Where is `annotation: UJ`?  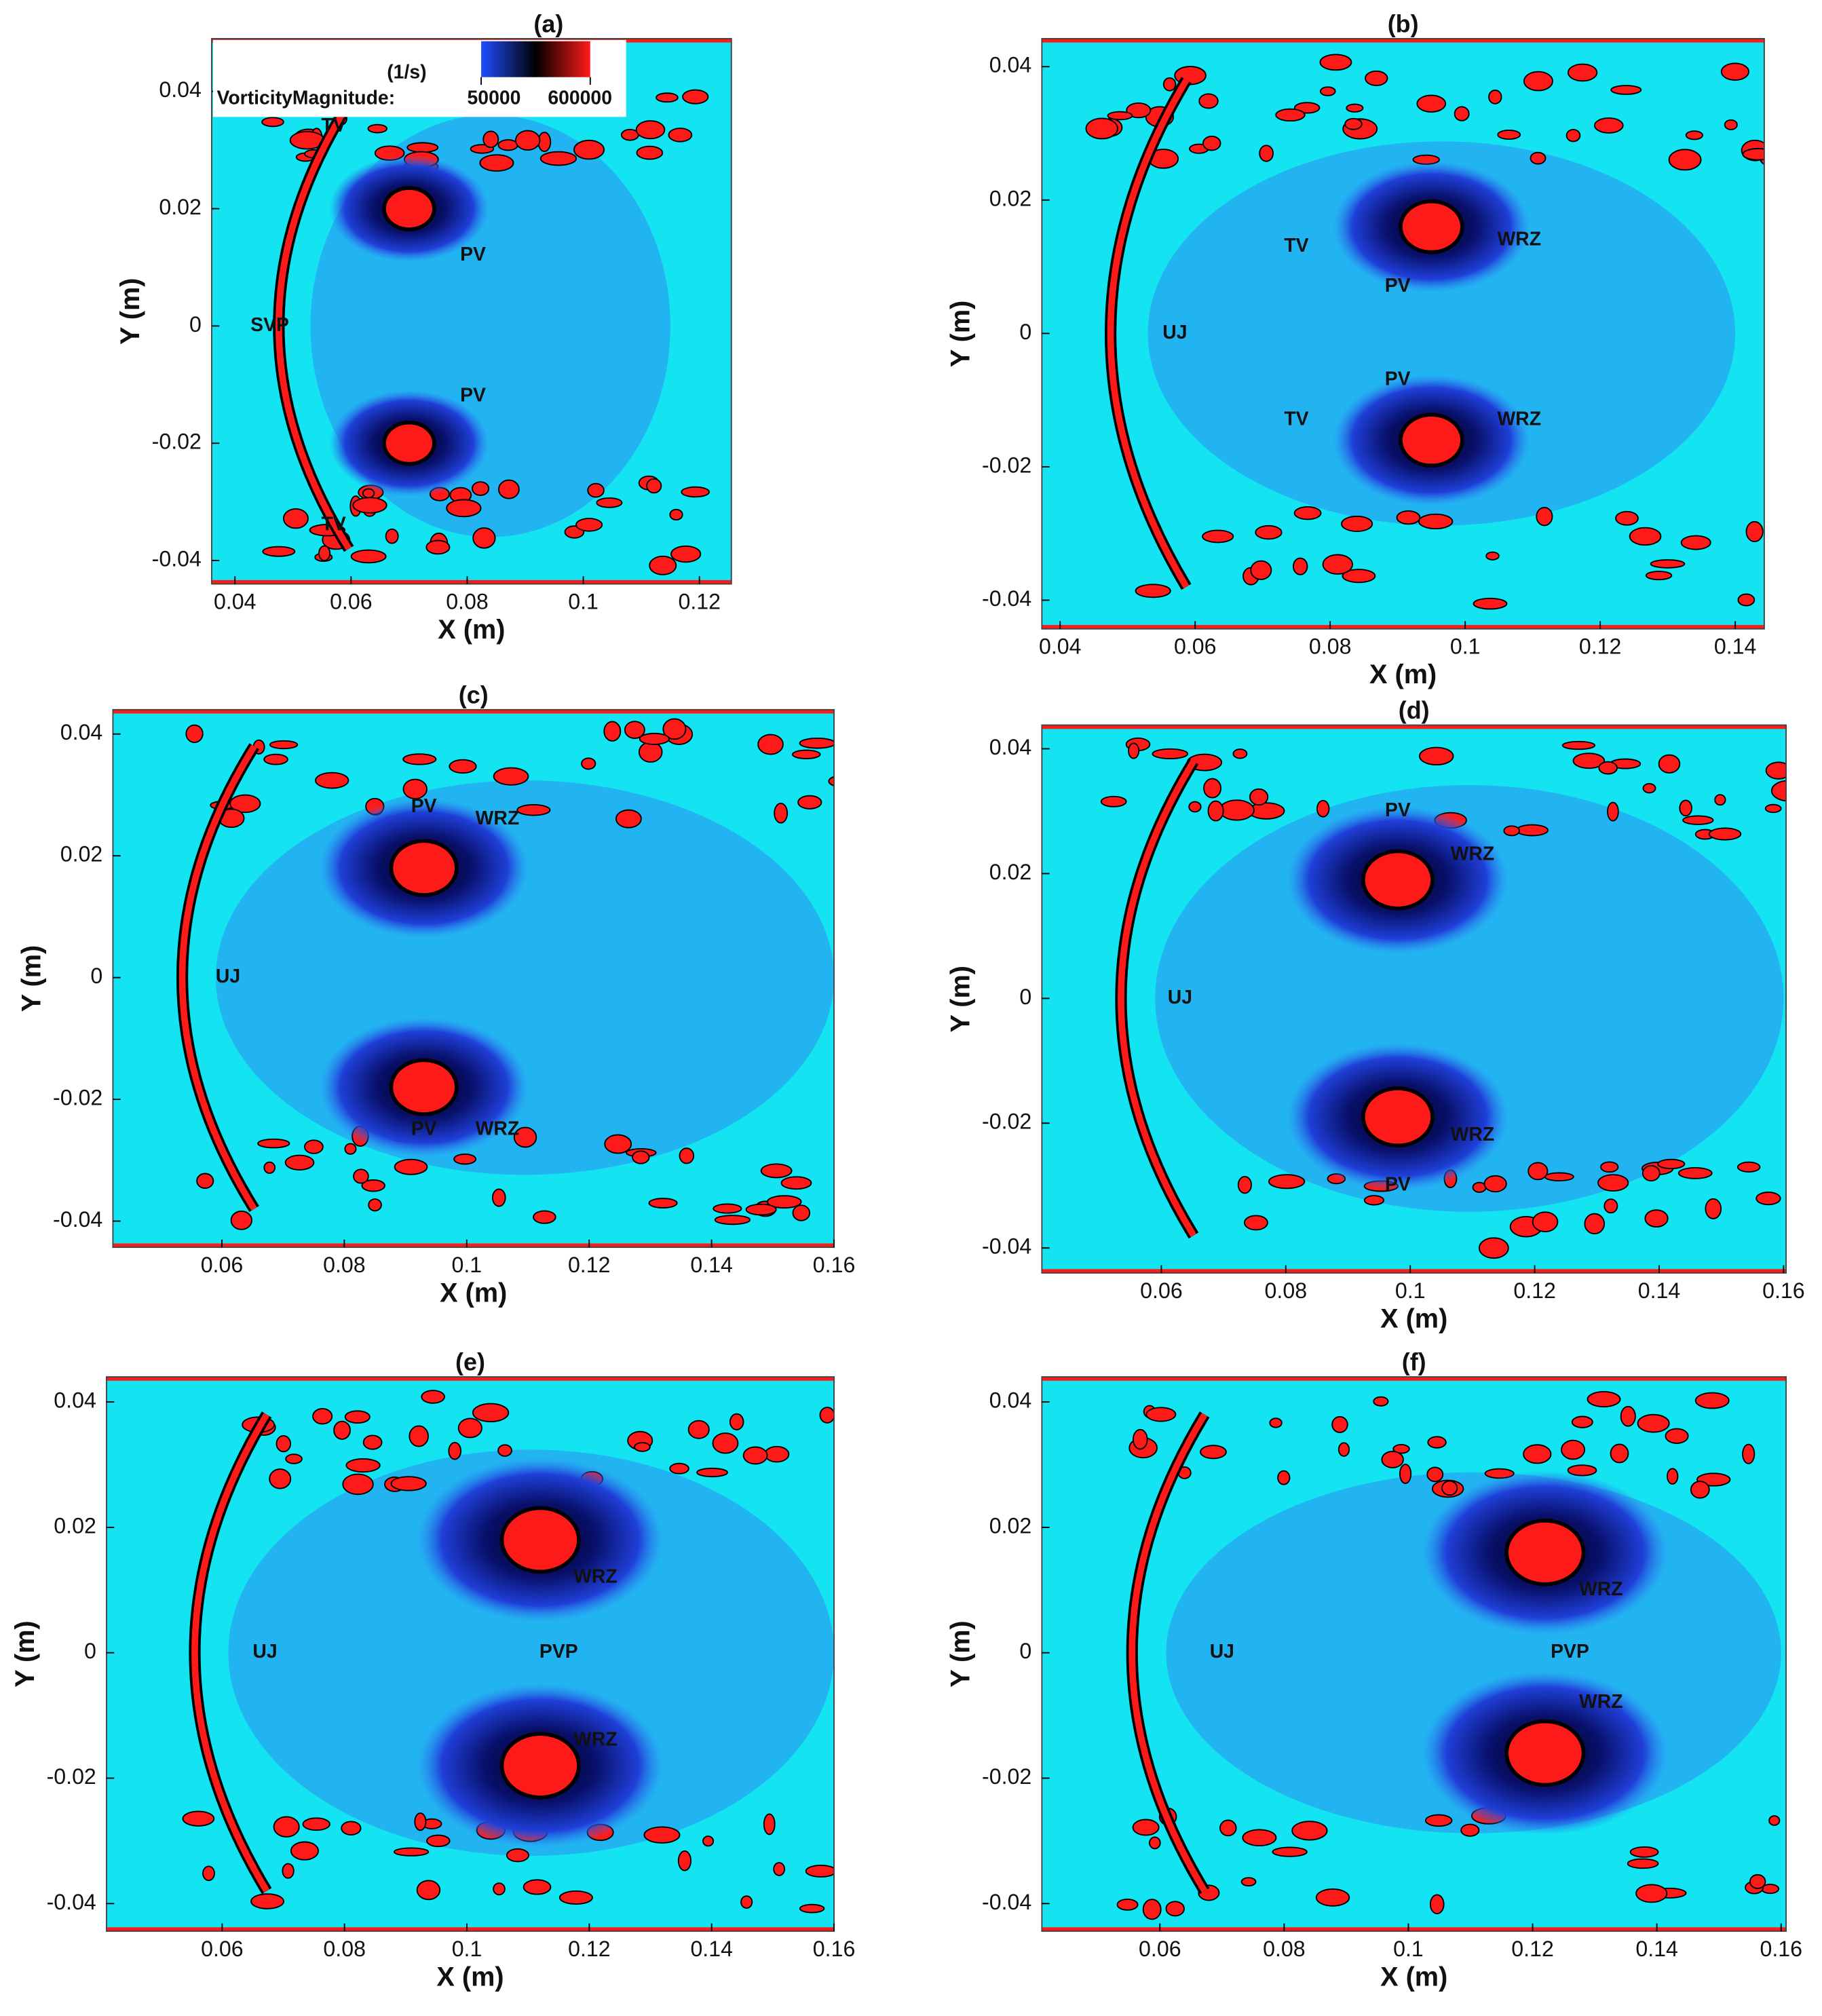 annotation: UJ is located at coordinates (1222, 1651).